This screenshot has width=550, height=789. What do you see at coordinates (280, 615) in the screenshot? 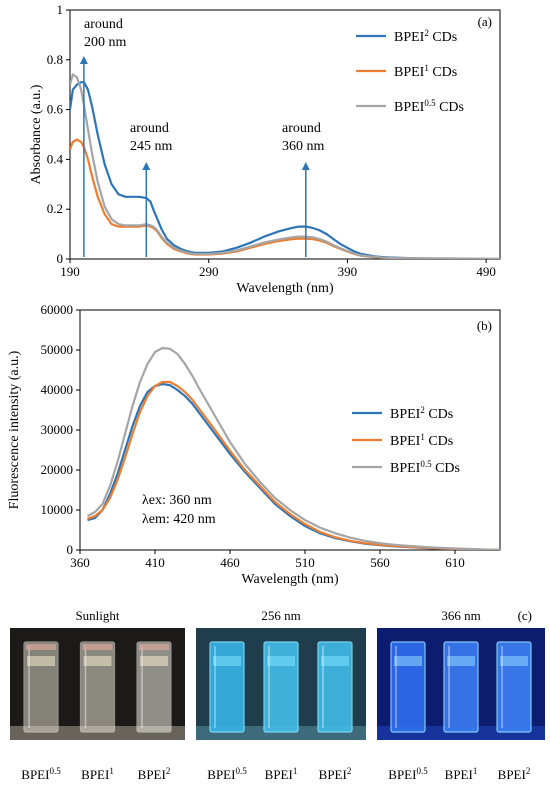
I see `photo-title: 256 nm` at bounding box center [280, 615].